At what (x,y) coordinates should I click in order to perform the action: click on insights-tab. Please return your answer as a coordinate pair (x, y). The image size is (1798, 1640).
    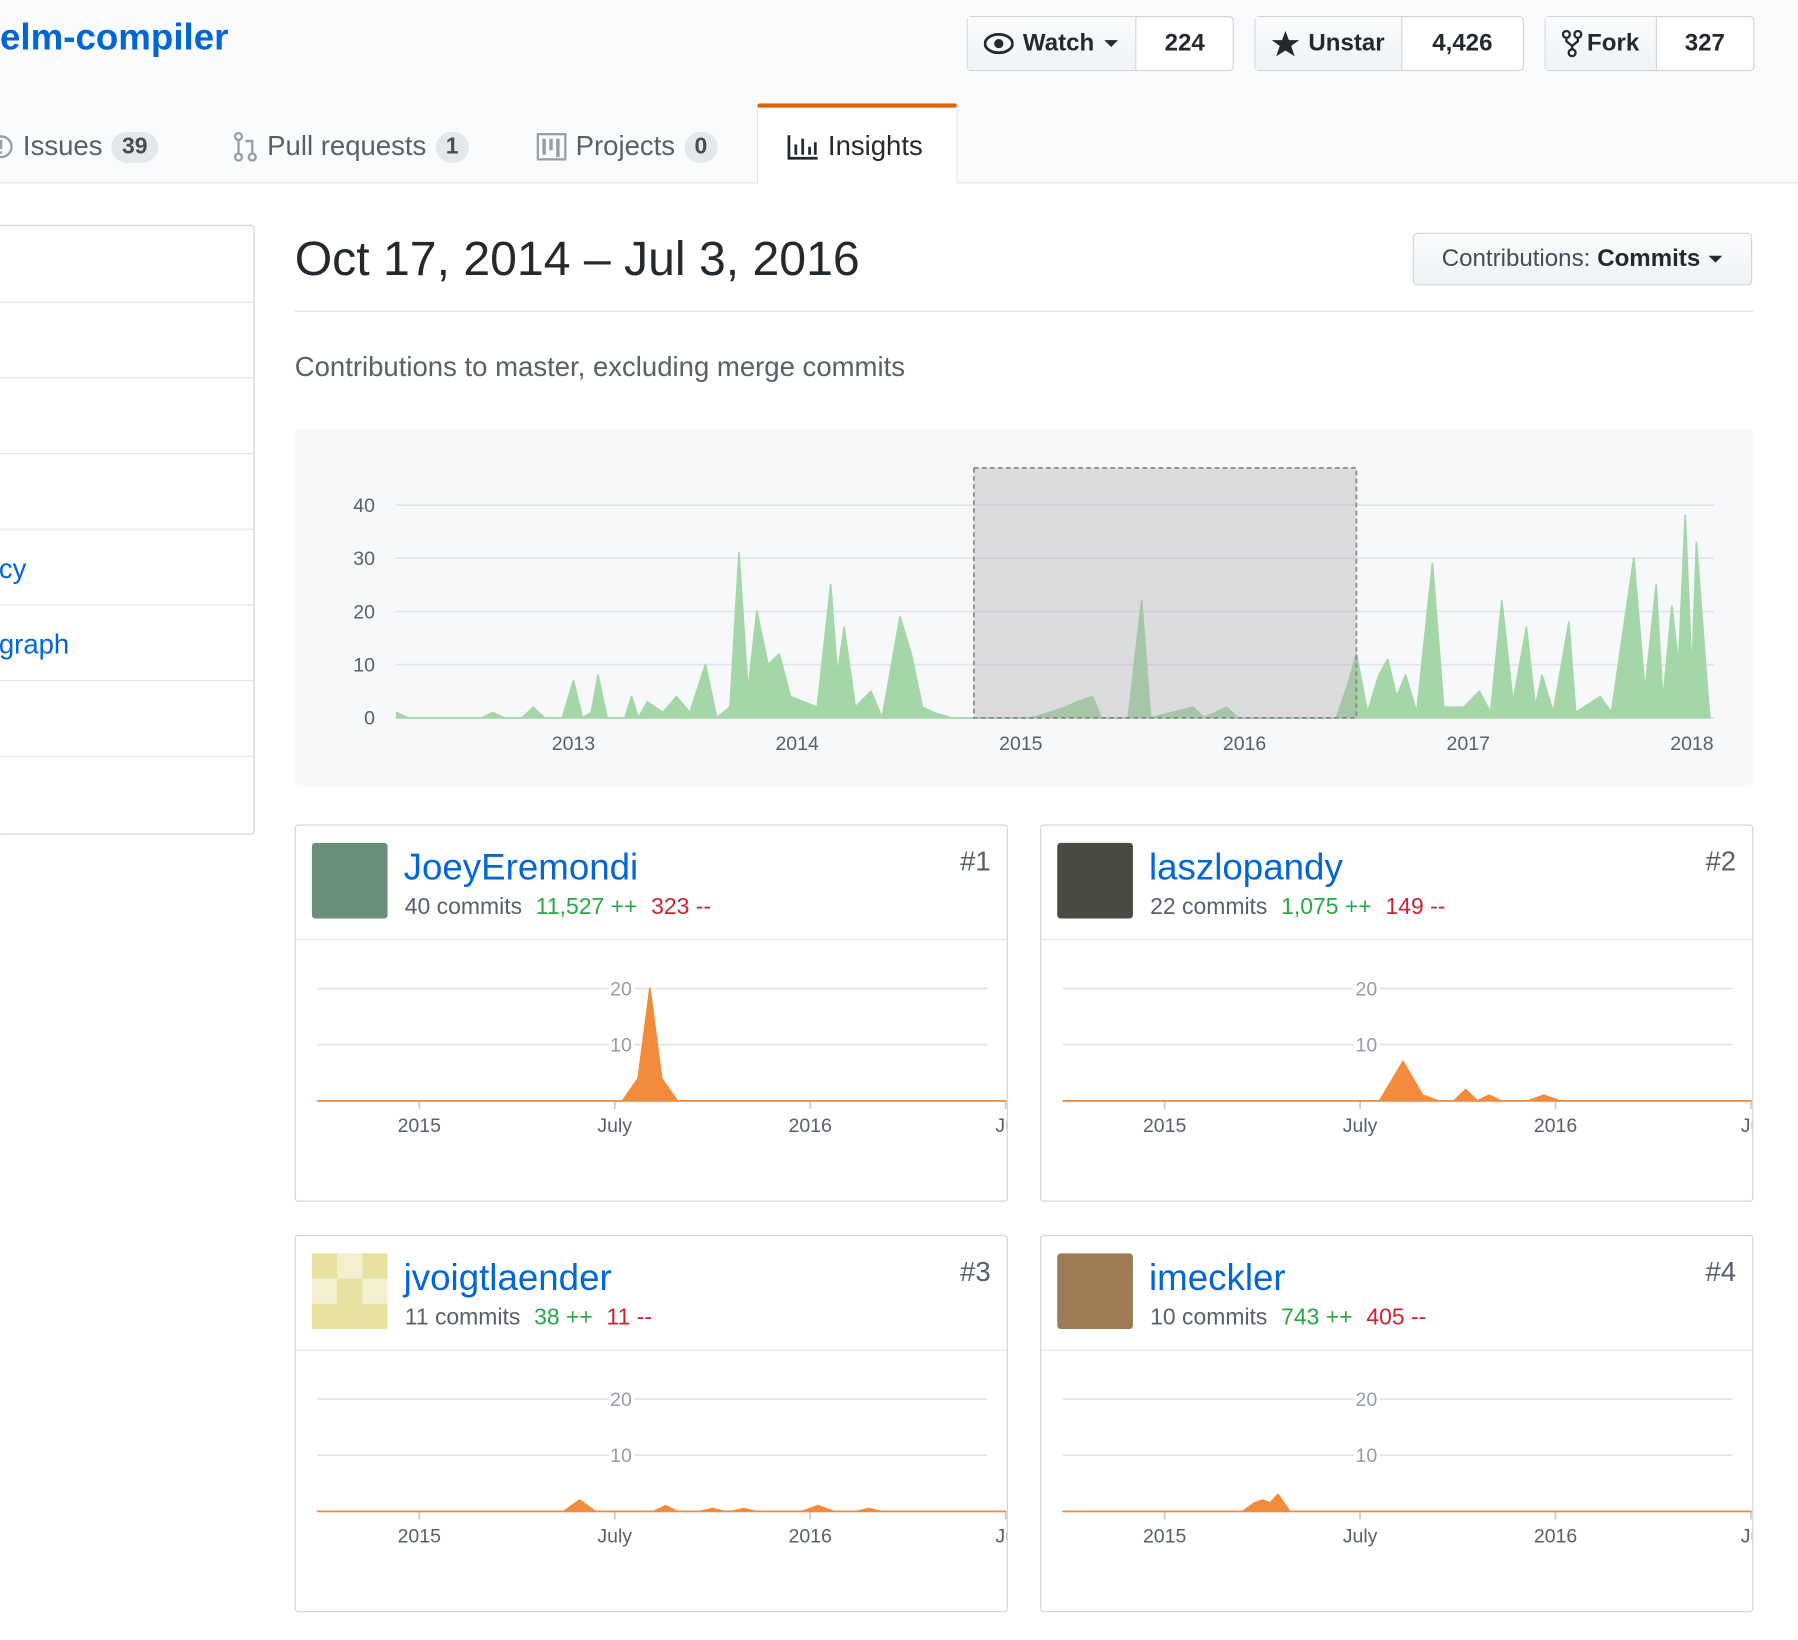
    Looking at the image, I should click on (857, 143).